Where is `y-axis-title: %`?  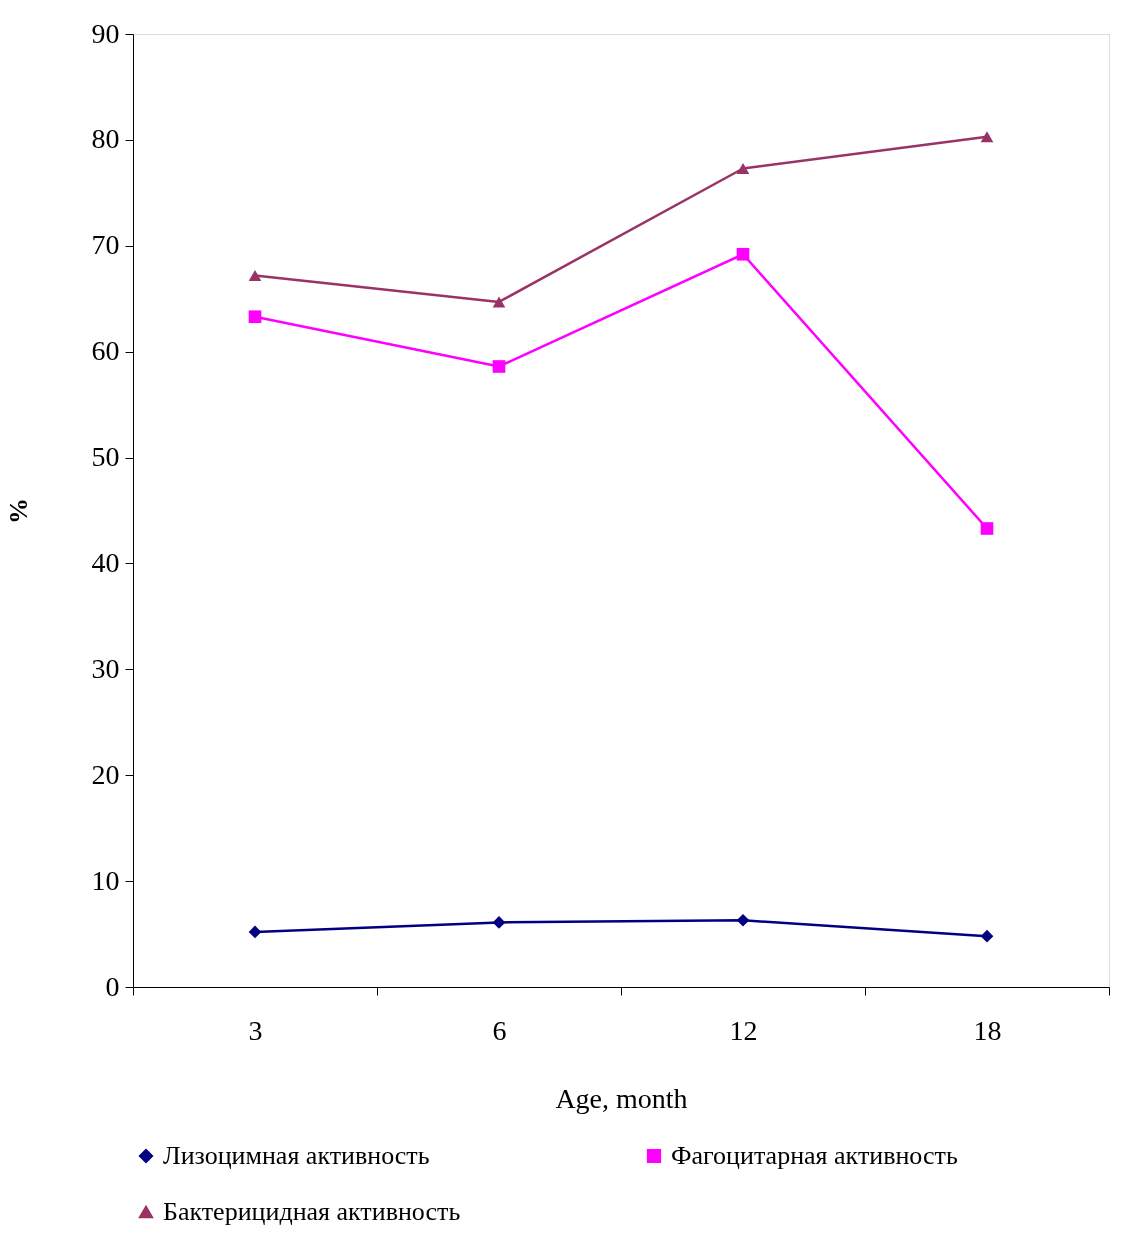 y-axis-title: % is located at coordinates (18, 511).